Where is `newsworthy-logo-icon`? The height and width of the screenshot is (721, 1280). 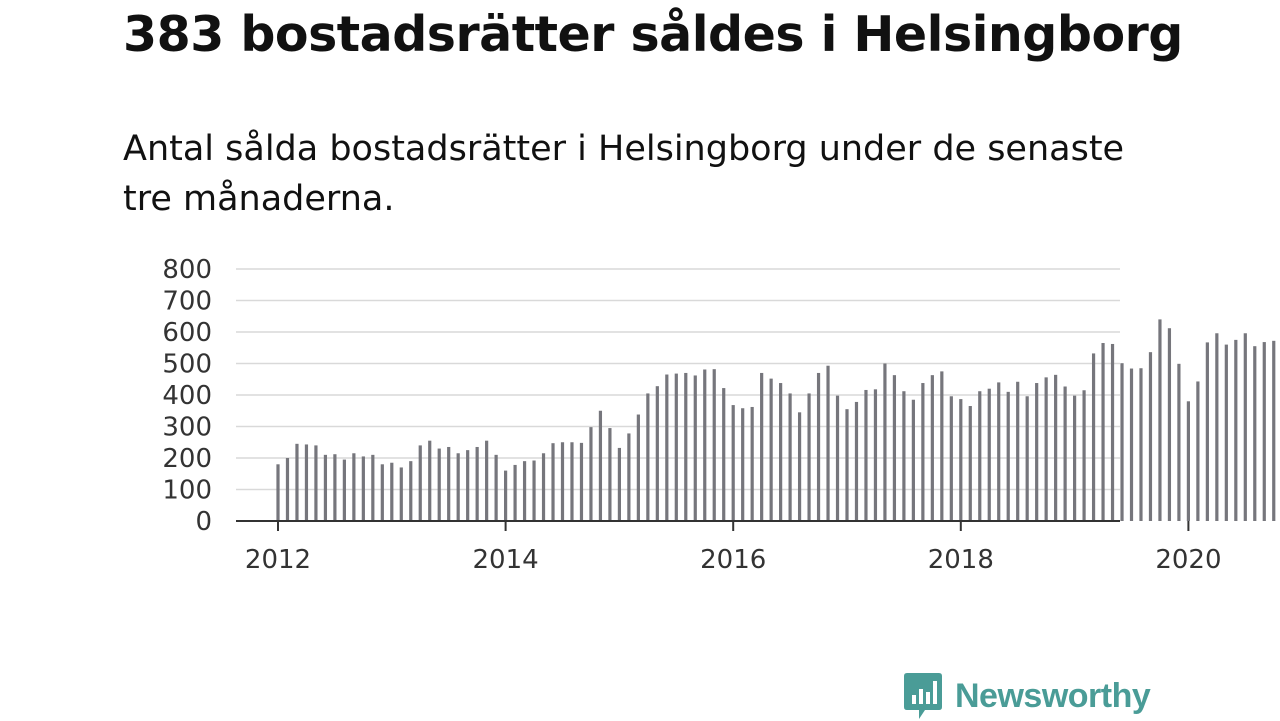
newsworthy-logo-icon is located at coordinates (923, 696).